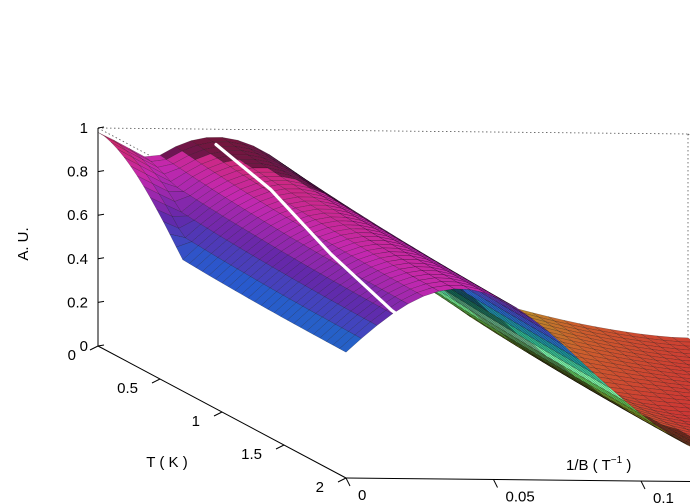 The image size is (690, 504). I want to click on x-axis-title: T ( K ), so click(166, 462).